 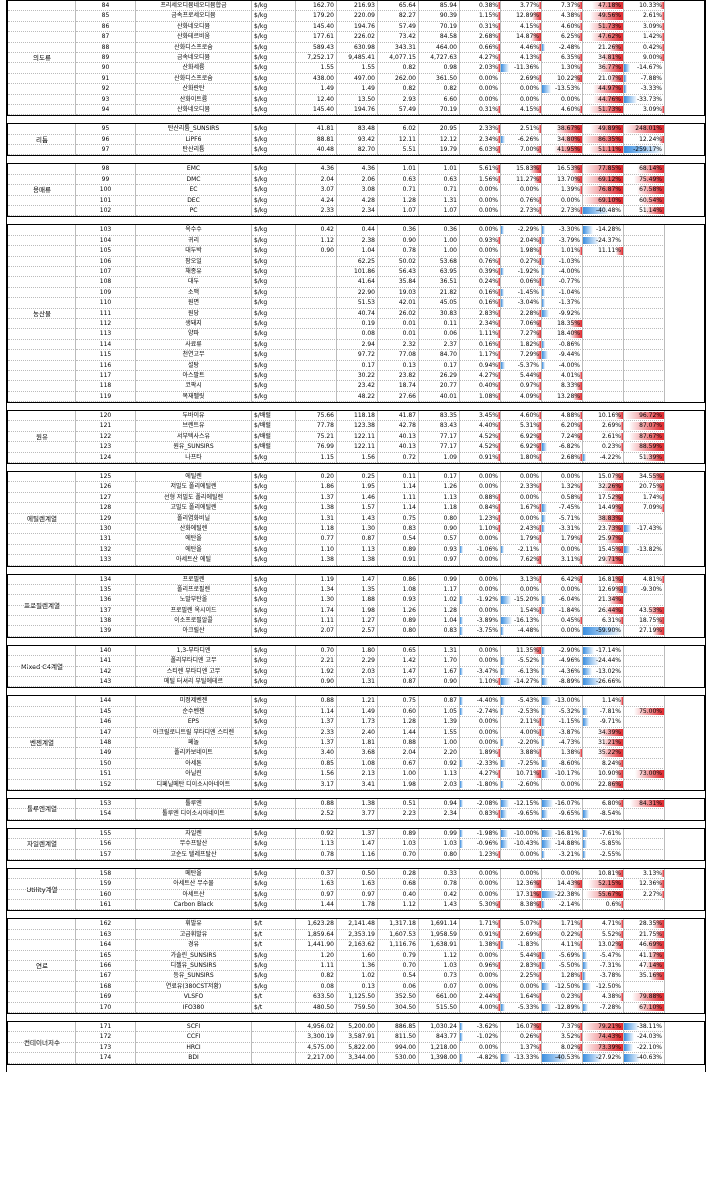 I want to click on group-label: 용매류, so click(x=42, y=190).